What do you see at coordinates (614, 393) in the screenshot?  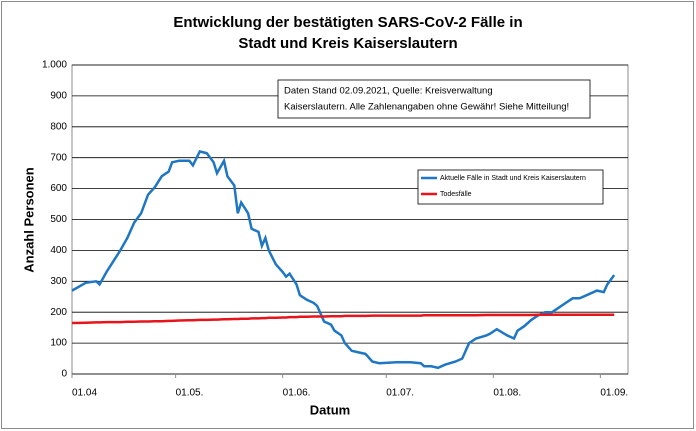 I see `x-tick-label: 01.09.` at bounding box center [614, 393].